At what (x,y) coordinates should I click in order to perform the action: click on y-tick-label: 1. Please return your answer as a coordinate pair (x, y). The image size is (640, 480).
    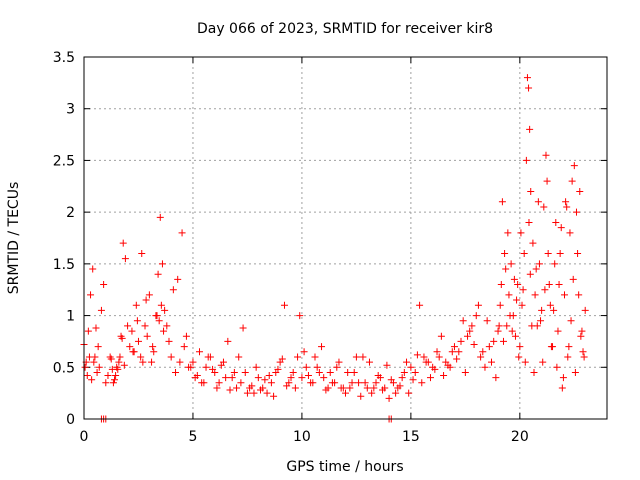
    Looking at the image, I should click on (70, 317).